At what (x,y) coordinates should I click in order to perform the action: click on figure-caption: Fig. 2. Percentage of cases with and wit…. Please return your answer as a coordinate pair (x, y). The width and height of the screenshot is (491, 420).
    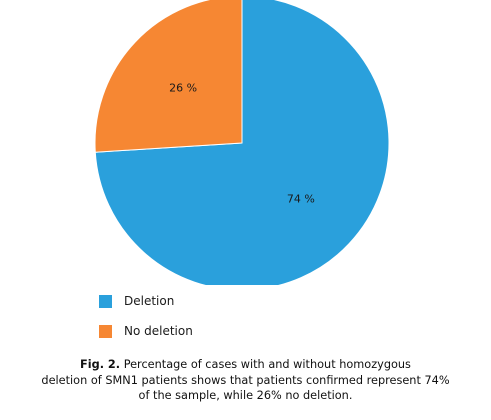
    Looking at the image, I should click on (245, 380).